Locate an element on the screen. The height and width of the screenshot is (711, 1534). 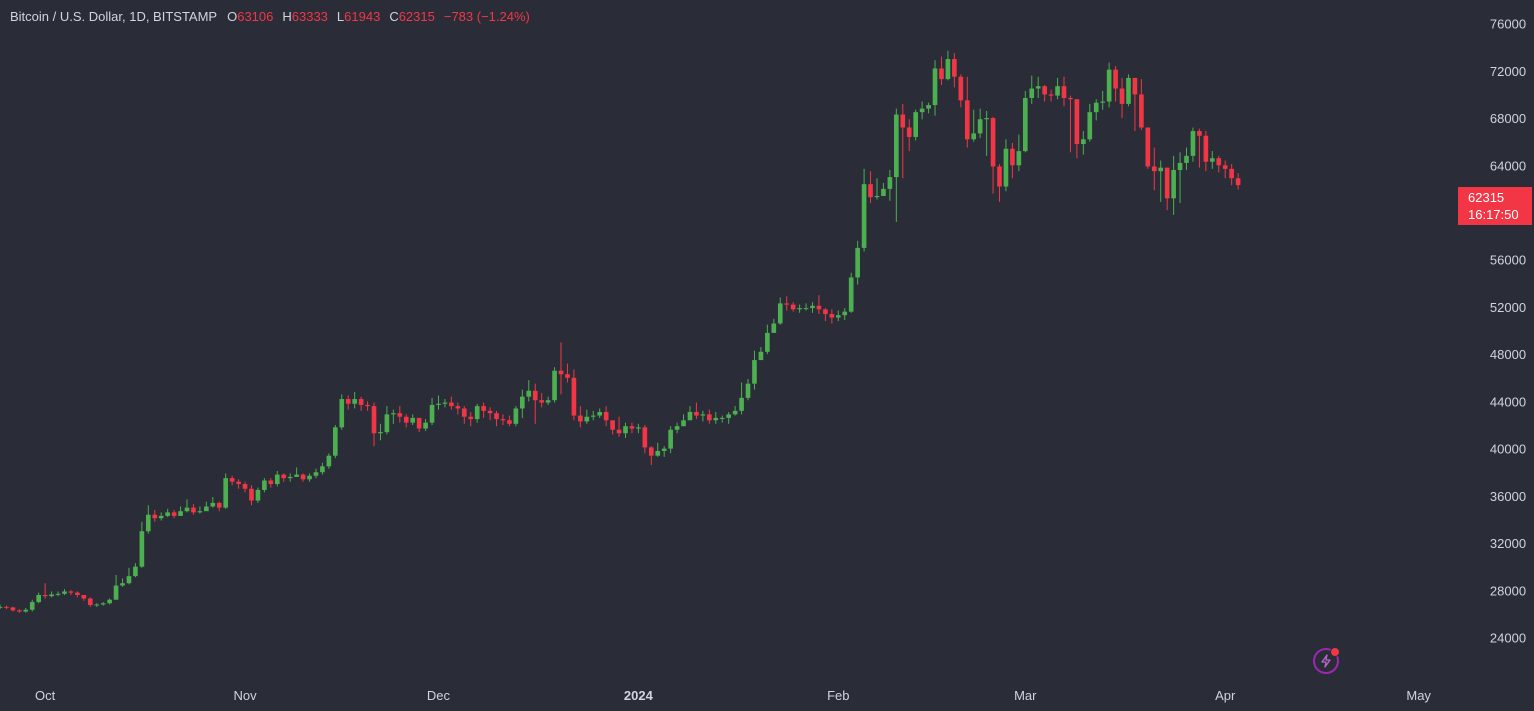
lightning-bolt-icon is located at coordinates (1326, 661).